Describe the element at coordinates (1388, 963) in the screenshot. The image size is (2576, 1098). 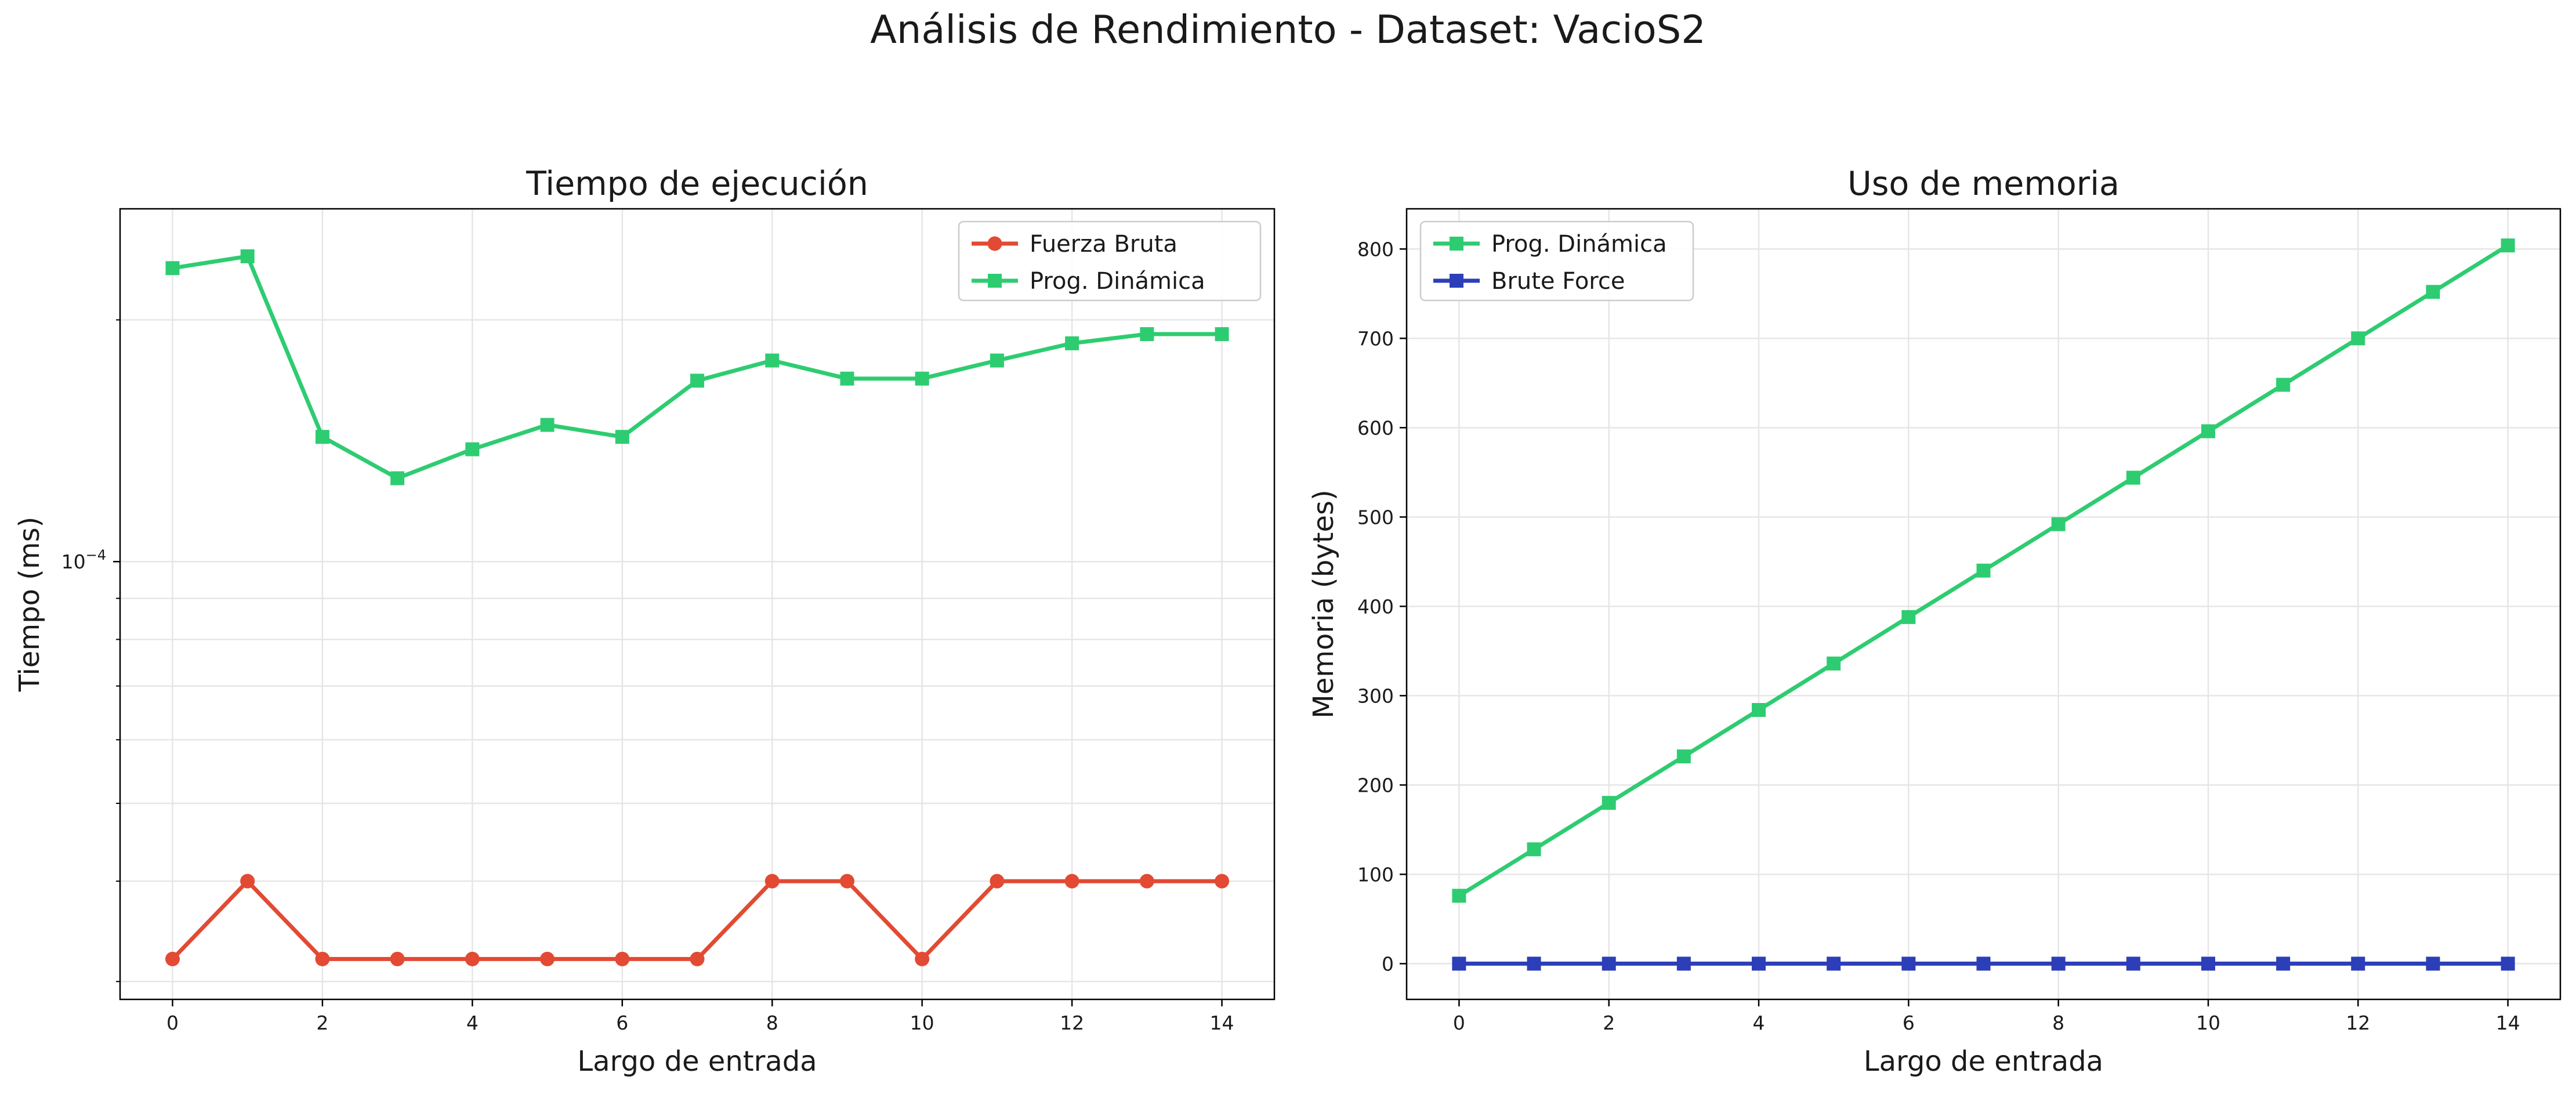
I see `y-tick-label: 0` at that location.